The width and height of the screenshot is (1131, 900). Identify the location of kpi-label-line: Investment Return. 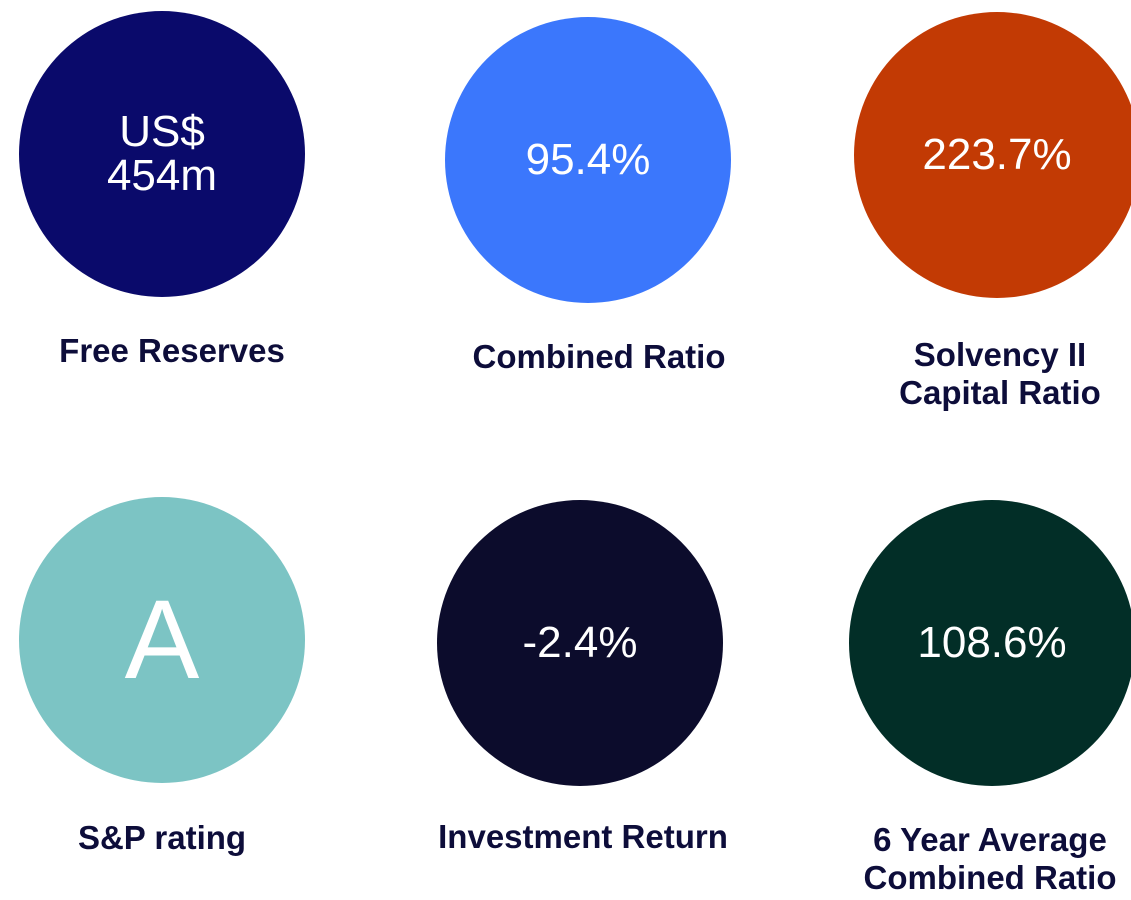
(583, 836).